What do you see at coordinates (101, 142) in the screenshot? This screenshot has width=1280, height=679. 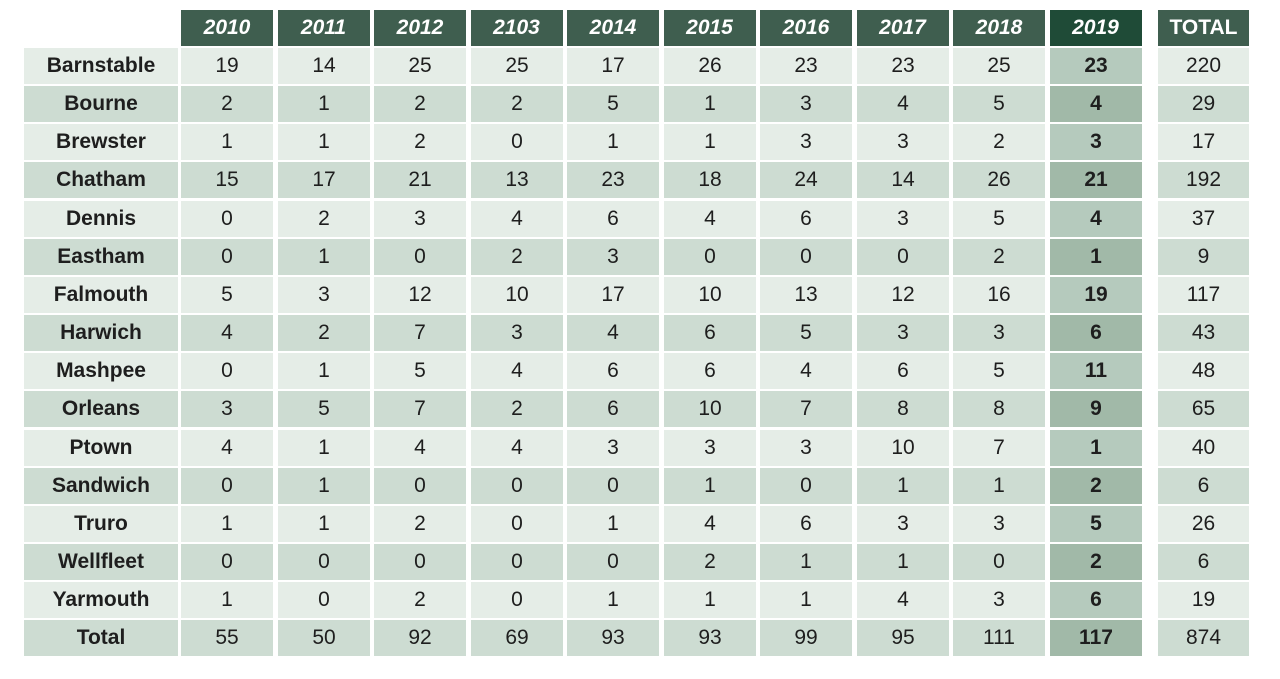 I see `row-label: Brewster` at bounding box center [101, 142].